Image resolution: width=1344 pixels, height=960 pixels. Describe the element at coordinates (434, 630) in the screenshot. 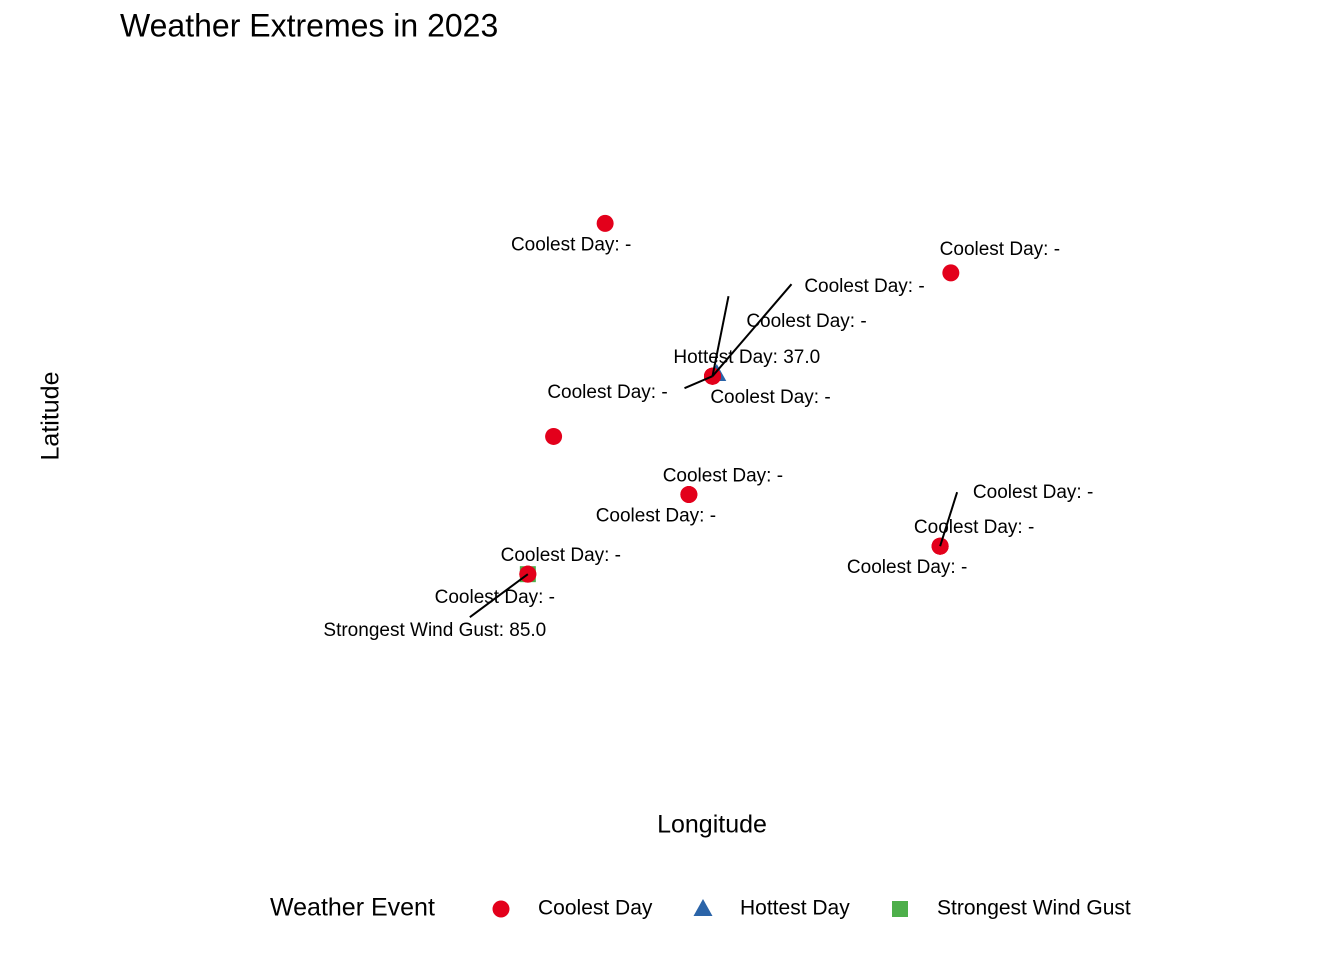

I see `data-label: Strongest Wind Gust: 85.0` at that location.